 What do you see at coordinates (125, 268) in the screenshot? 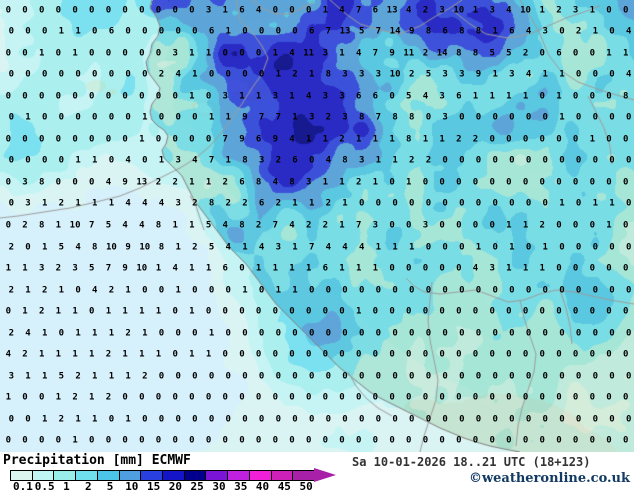
I see `precip-value: 9` at bounding box center [125, 268].